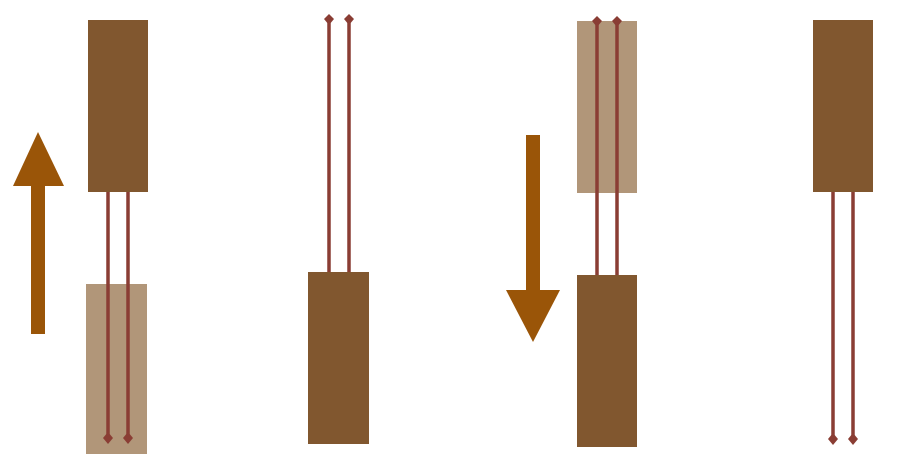 The height and width of the screenshot is (474, 904). I want to click on arrow-down-shaft, so click(533, 215).